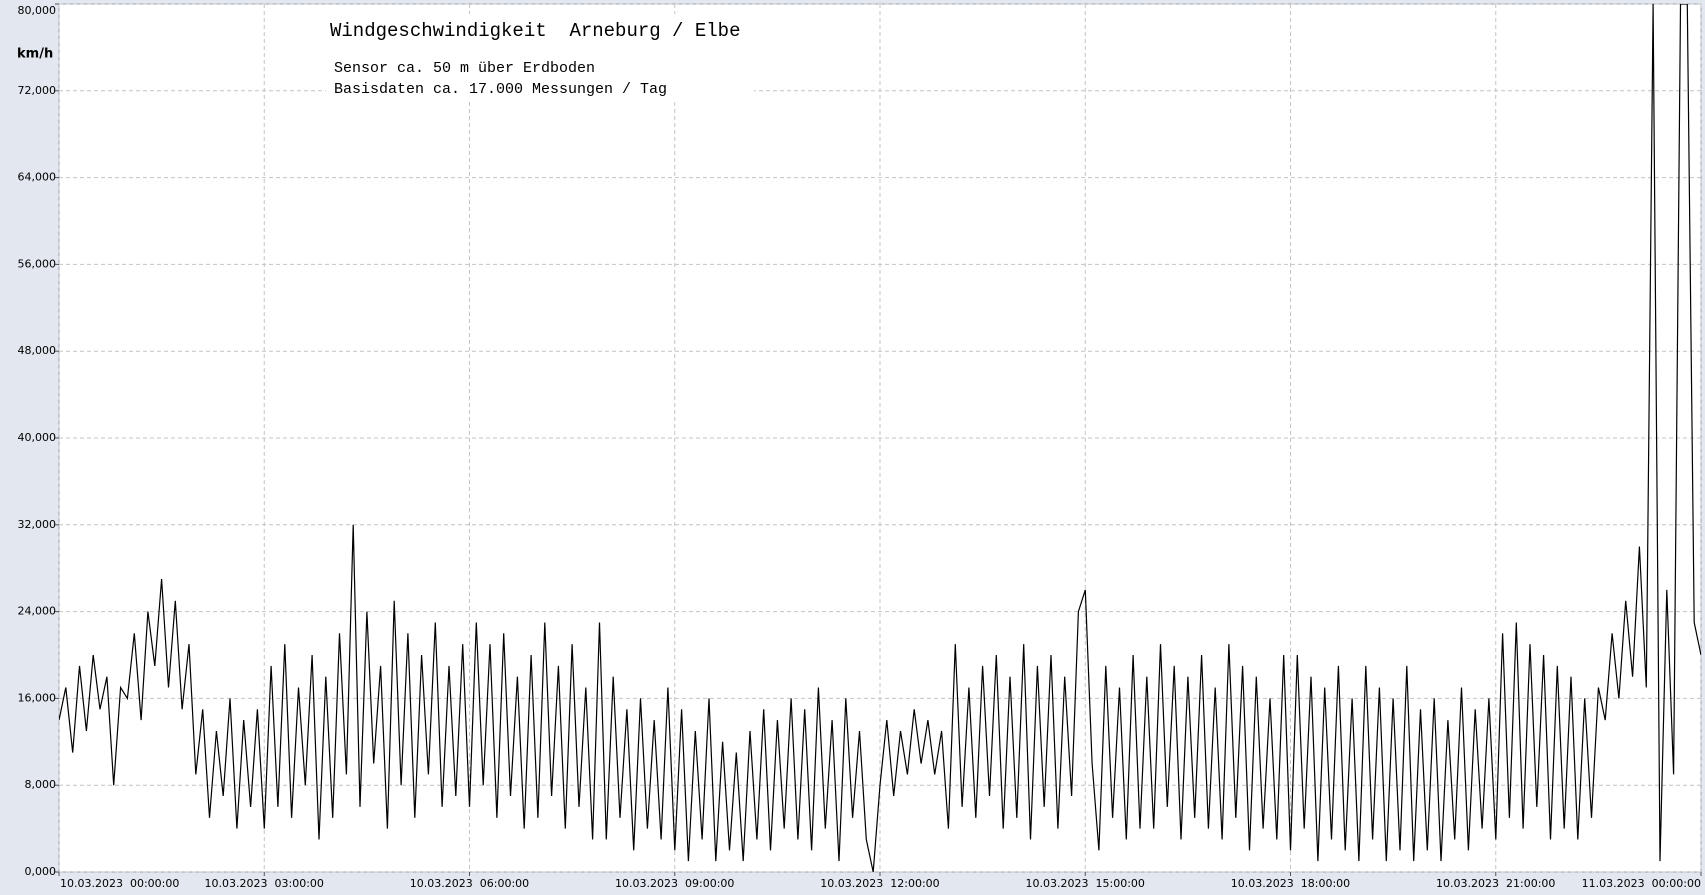 The width and height of the screenshot is (1705, 895). What do you see at coordinates (879, 883) in the screenshot?
I see `x-tick-label: 10.03.2023 12:00:00` at bounding box center [879, 883].